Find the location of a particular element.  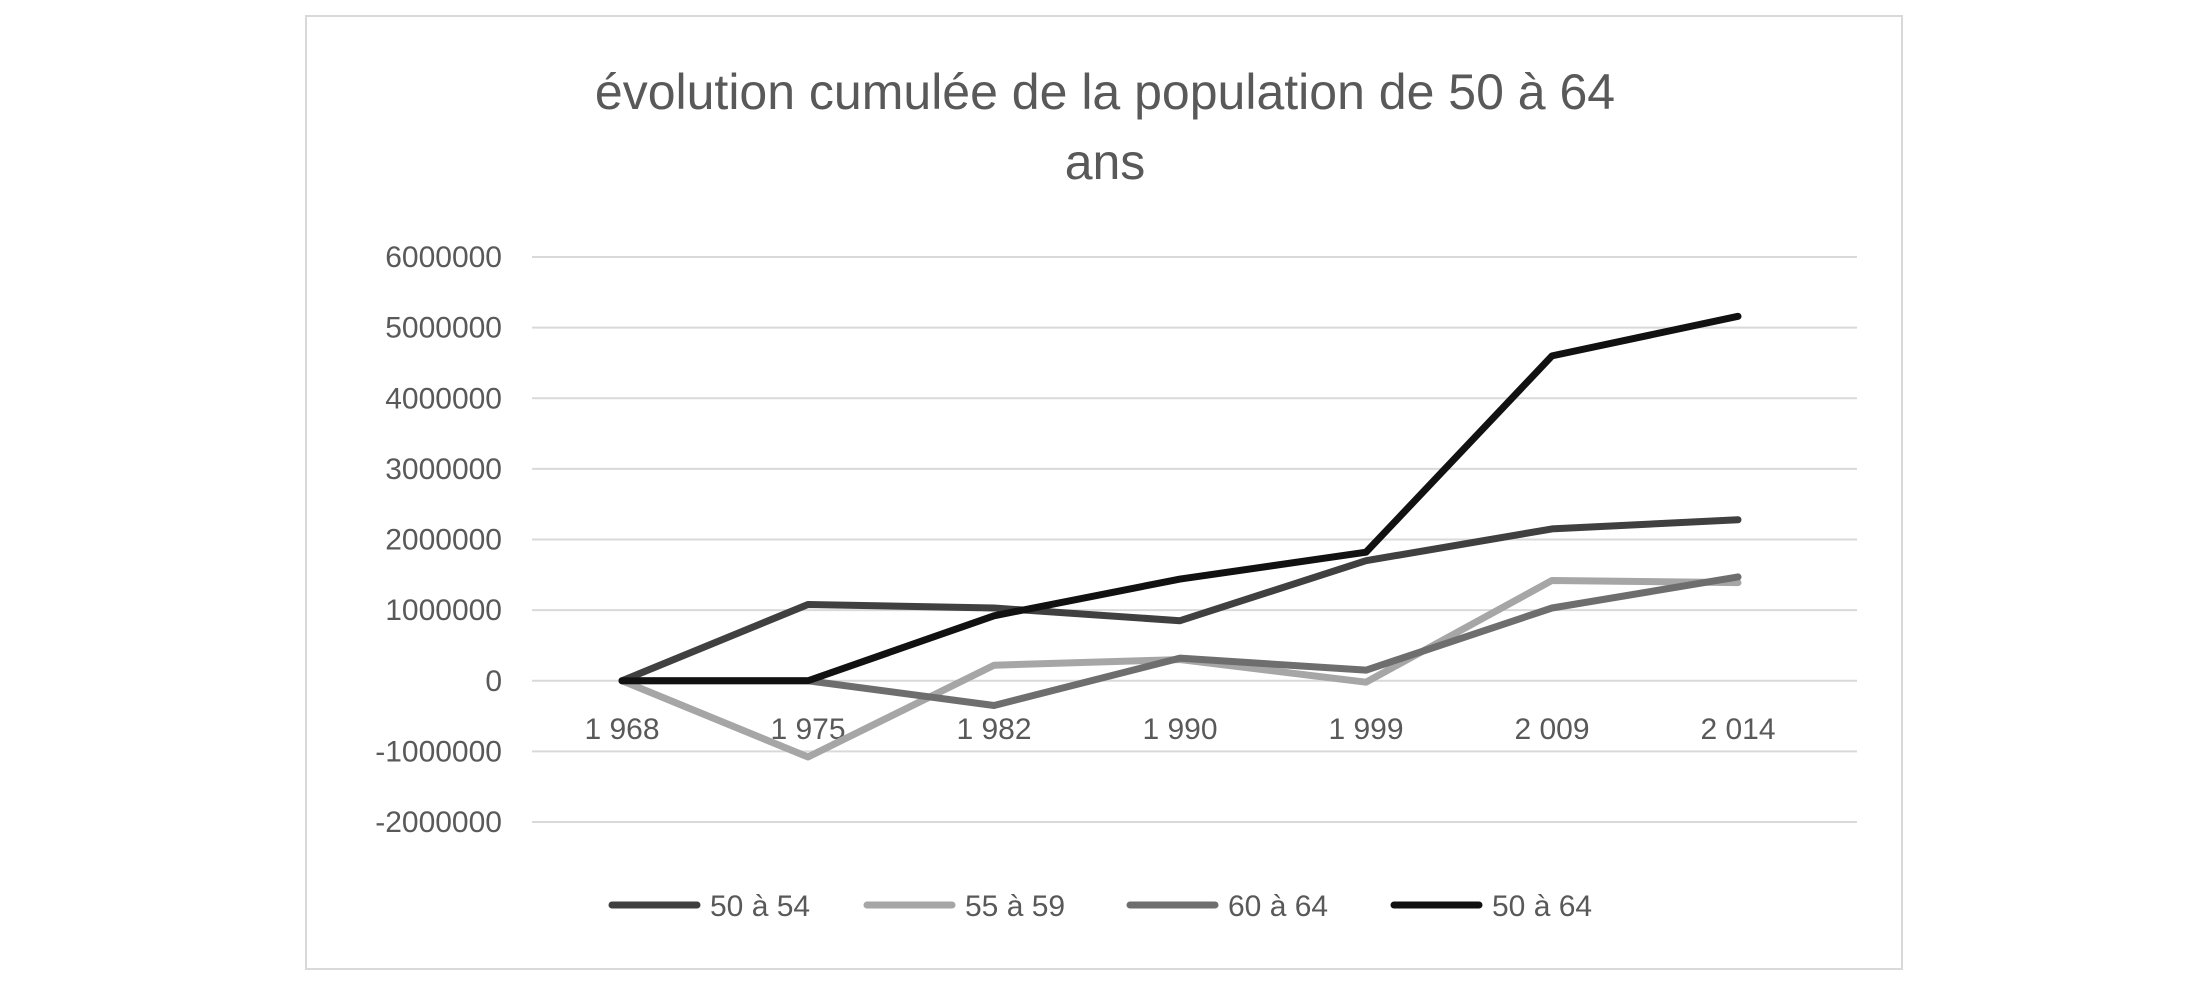

x-tick-label: 1 982 is located at coordinates (993, 729).